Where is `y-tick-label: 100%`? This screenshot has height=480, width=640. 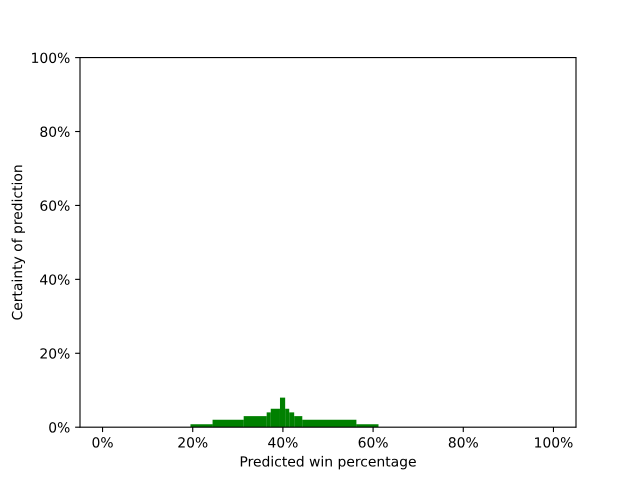
y-tick-label: 100% is located at coordinates (51, 58).